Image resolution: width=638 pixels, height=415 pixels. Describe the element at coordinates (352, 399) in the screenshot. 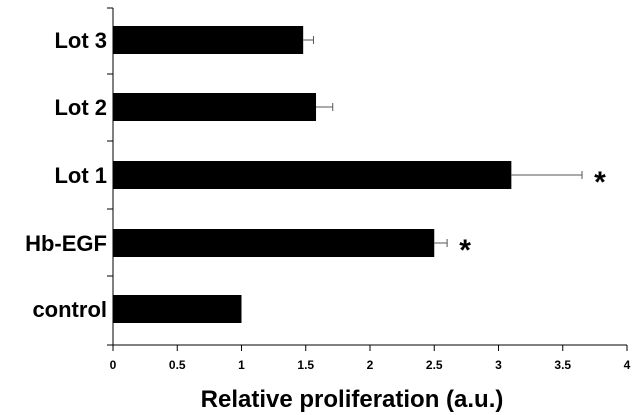

I see `x-axis-title: Relative proliferation (a.u.)` at that location.